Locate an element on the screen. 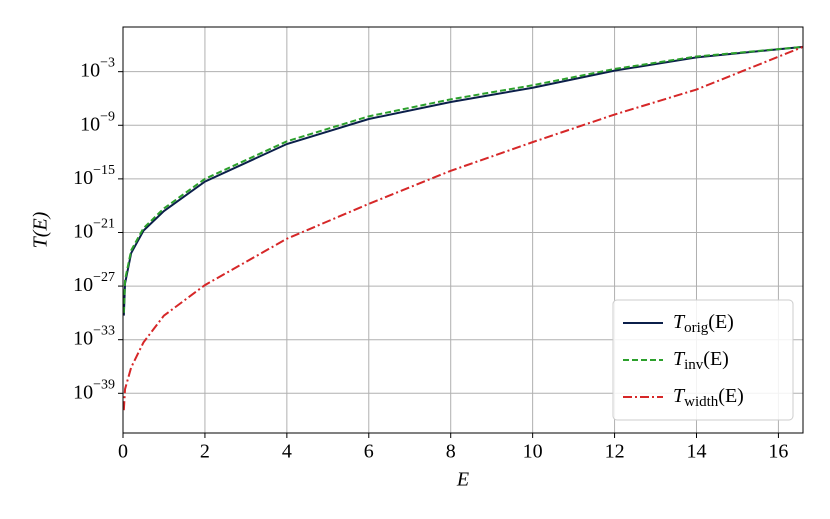 Image resolution: width=830 pixels, height=519 pixels. x-tick-label: 14 is located at coordinates (696, 452).